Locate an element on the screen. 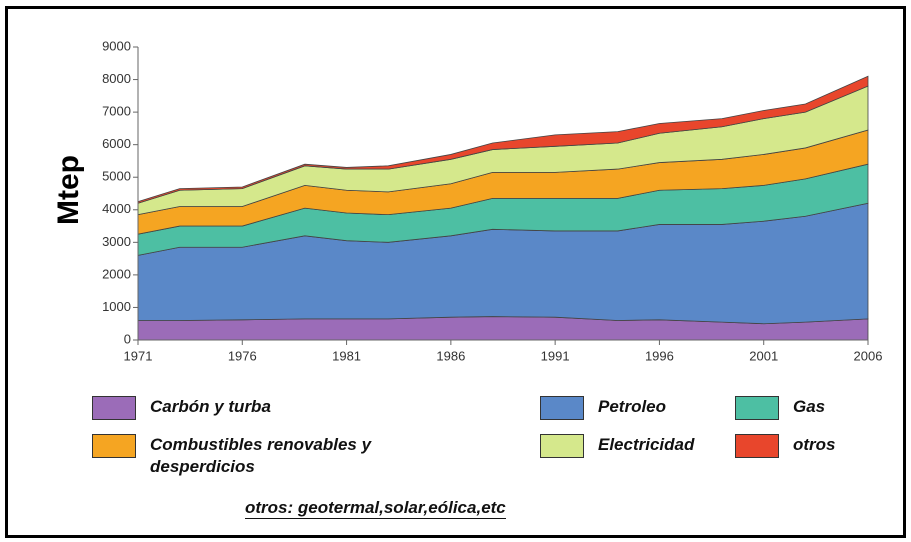  legend-item: Petroleo is located at coordinates (630, 408).